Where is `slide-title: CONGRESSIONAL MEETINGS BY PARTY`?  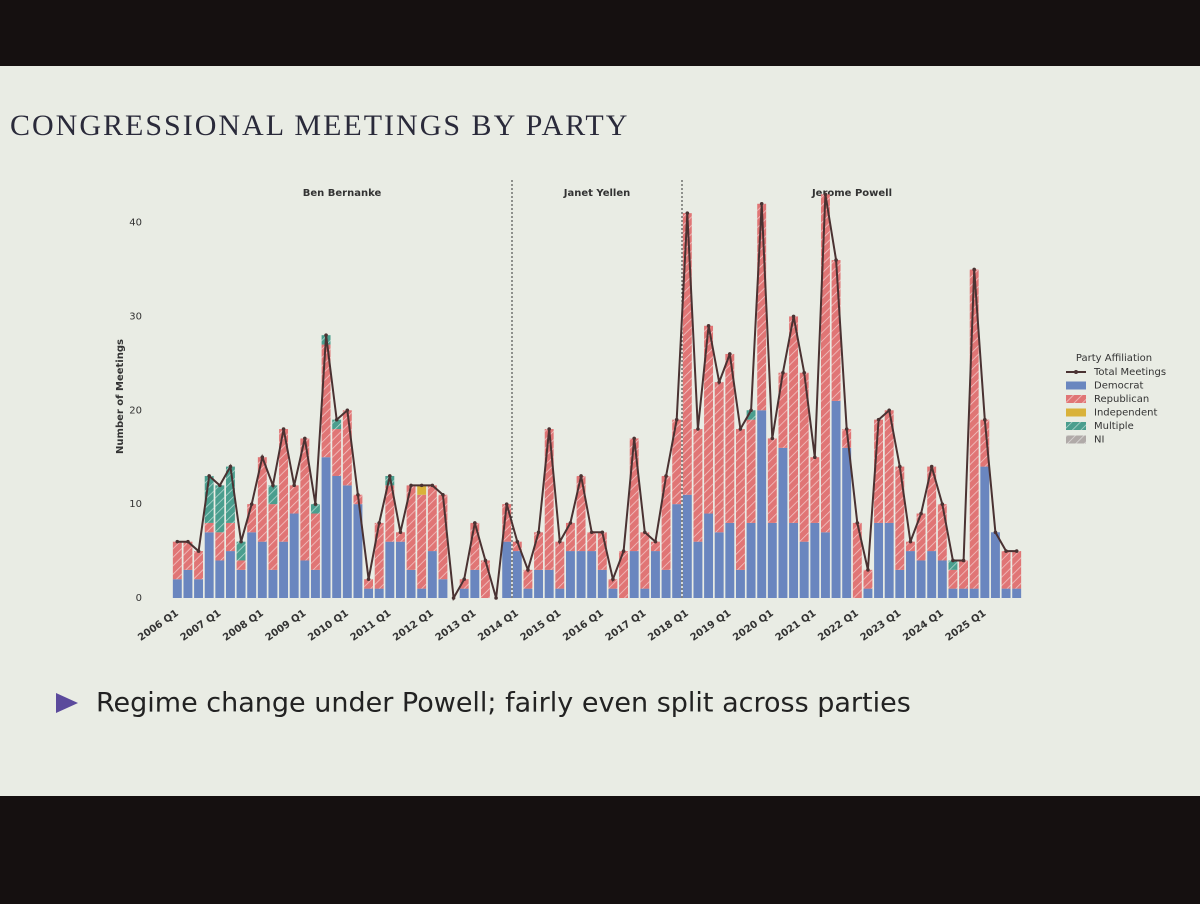
slide-title: CONGRESSIONAL MEETINGS BY PARTY is located at coordinates (319, 125).